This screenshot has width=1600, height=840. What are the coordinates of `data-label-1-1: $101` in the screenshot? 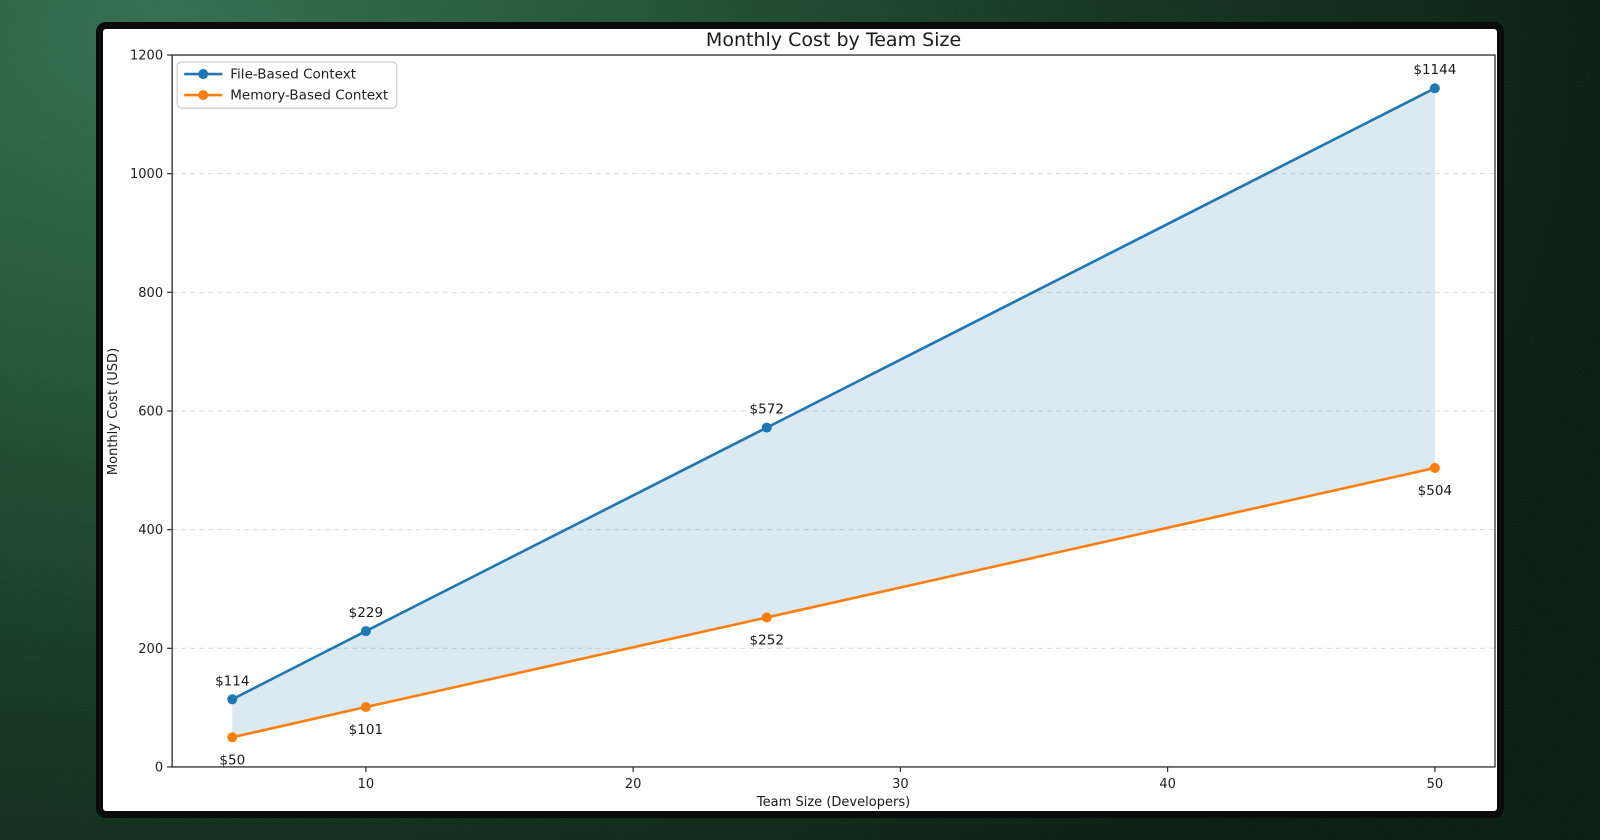 It's located at (366, 730).